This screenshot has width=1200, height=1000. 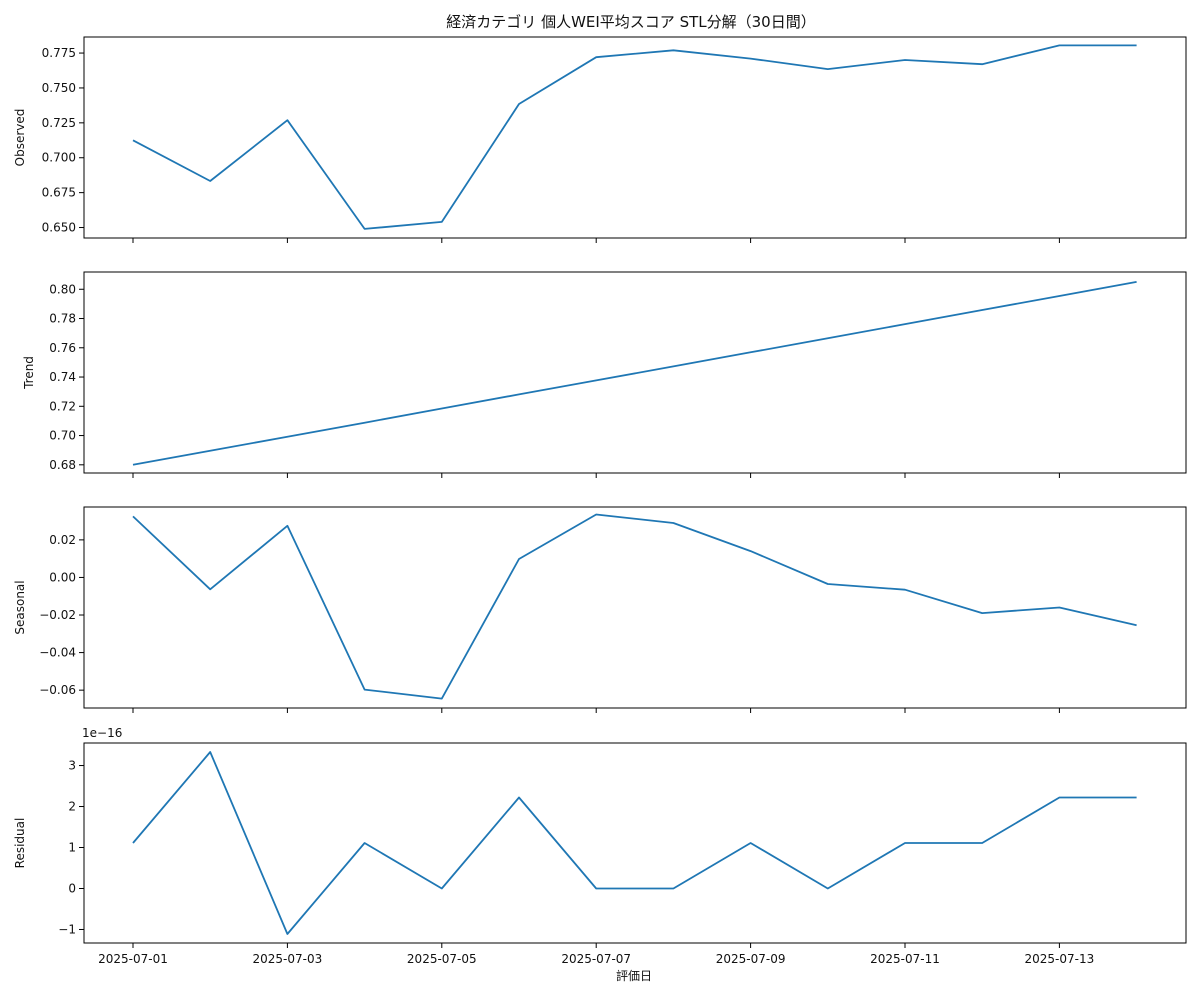 What do you see at coordinates (596, 959) in the screenshot?
I see `xtick-label: 2025-07-07` at bounding box center [596, 959].